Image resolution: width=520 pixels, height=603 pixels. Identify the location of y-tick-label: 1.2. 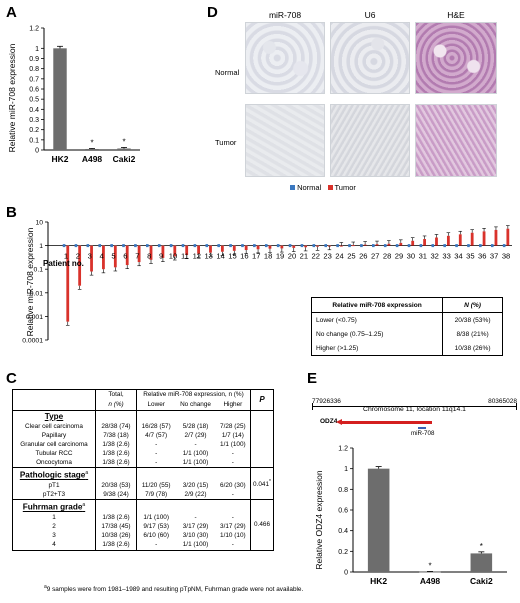
(34, 29).